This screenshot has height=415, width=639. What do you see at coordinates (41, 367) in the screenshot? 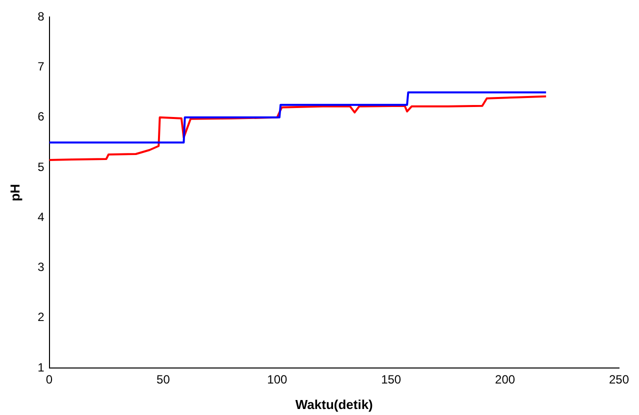
I see `y-tick-label: 1` at bounding box center [41, 367].